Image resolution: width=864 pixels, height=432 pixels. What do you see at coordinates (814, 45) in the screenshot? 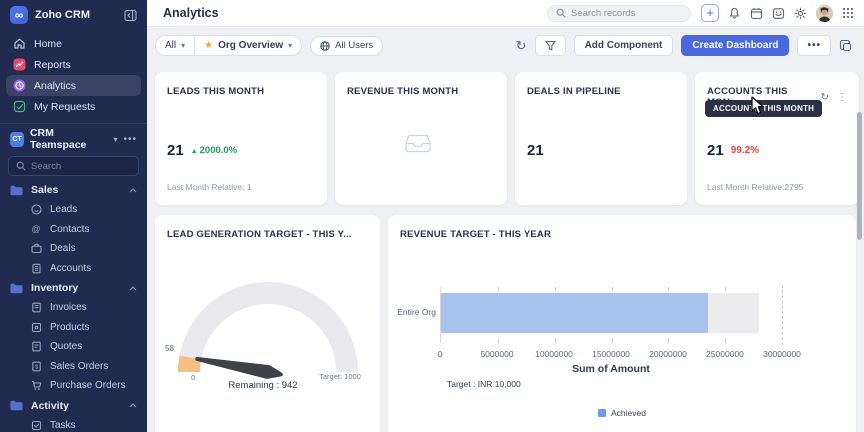
I see `more-options-button: •••` at bounding box center [814, 45].